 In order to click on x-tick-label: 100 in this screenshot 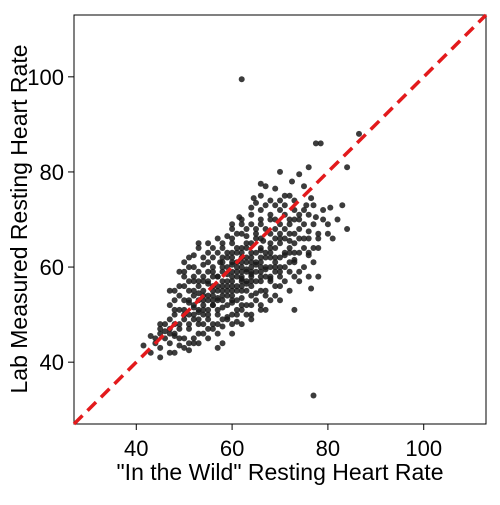, I will do `click(423, 448)`.